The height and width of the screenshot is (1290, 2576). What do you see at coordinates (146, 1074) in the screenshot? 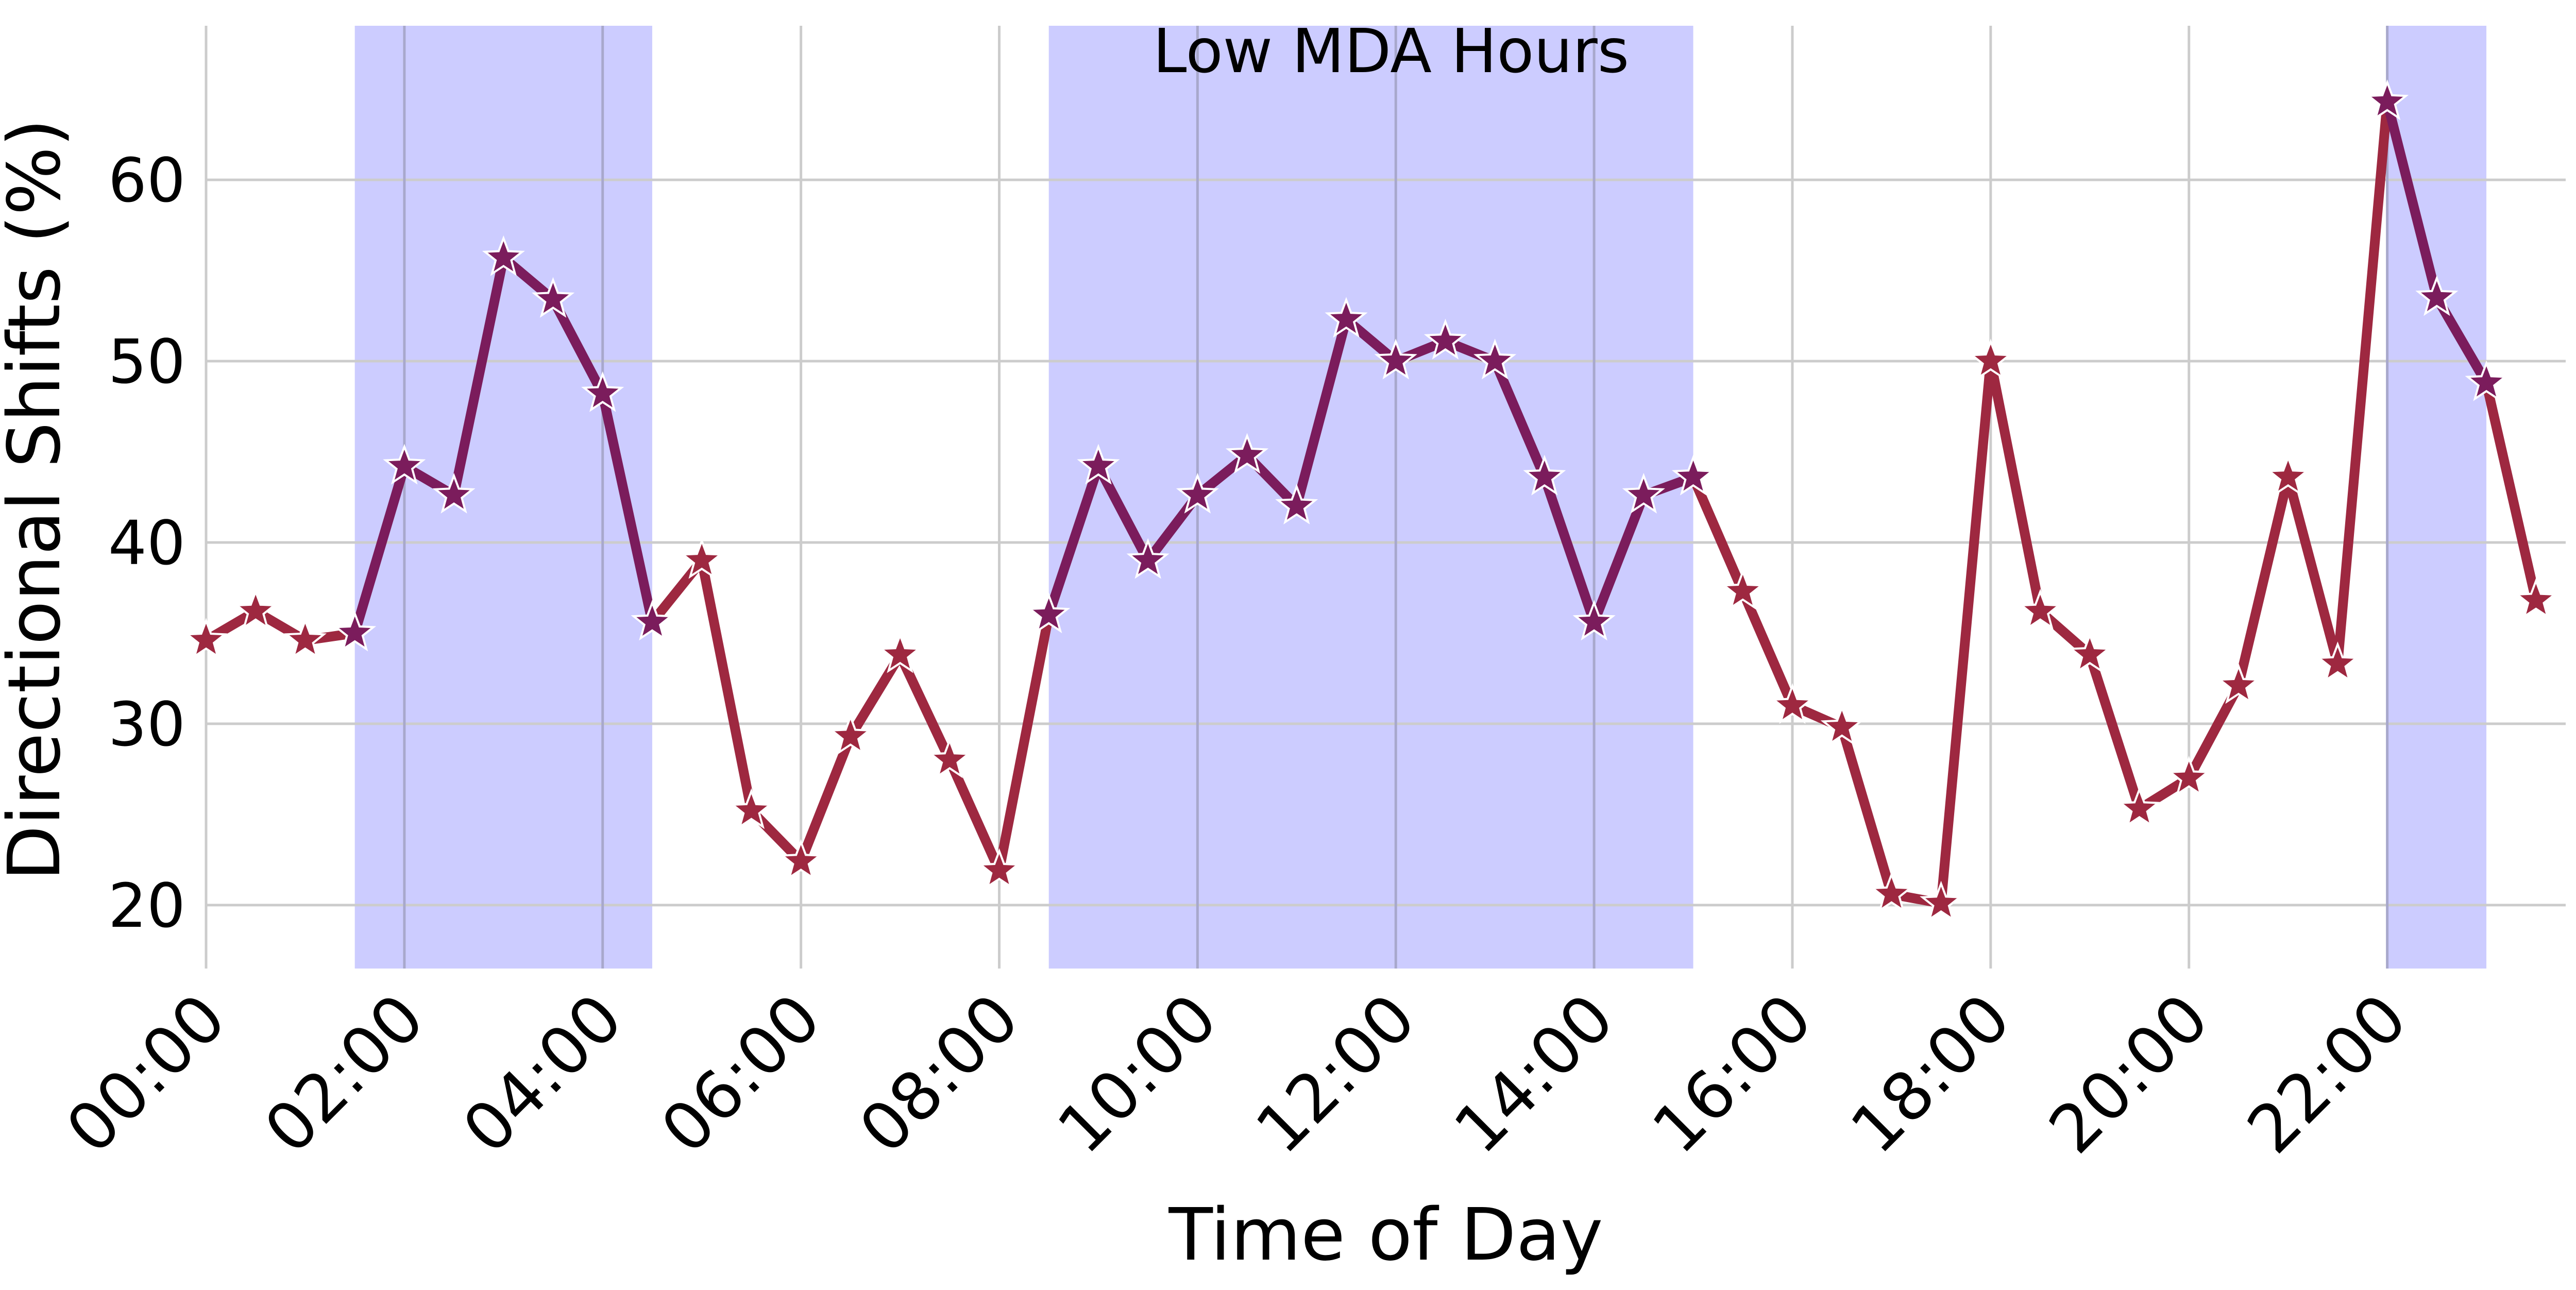
I see `x-tick-label-0: 00:00` at bounding box center [146, 1074].